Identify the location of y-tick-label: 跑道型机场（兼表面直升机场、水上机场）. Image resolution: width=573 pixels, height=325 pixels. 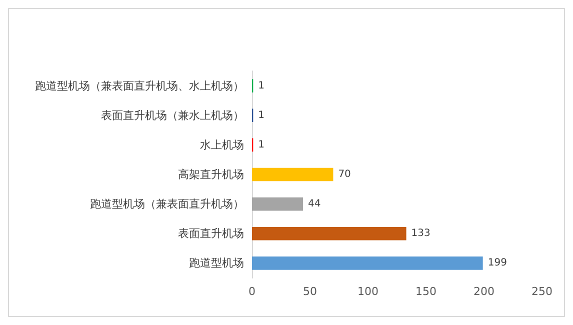
(139, 85).